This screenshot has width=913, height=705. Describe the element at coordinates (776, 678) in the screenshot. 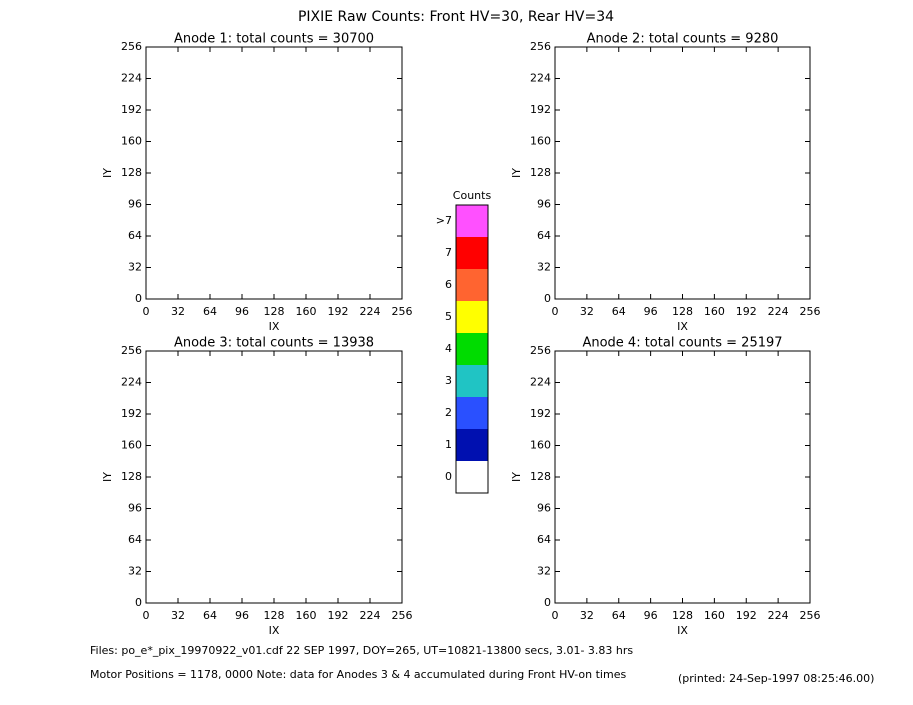

I see `footer-printed: (printed: 24-Sep-1997 08:25:46.00)` at that location.